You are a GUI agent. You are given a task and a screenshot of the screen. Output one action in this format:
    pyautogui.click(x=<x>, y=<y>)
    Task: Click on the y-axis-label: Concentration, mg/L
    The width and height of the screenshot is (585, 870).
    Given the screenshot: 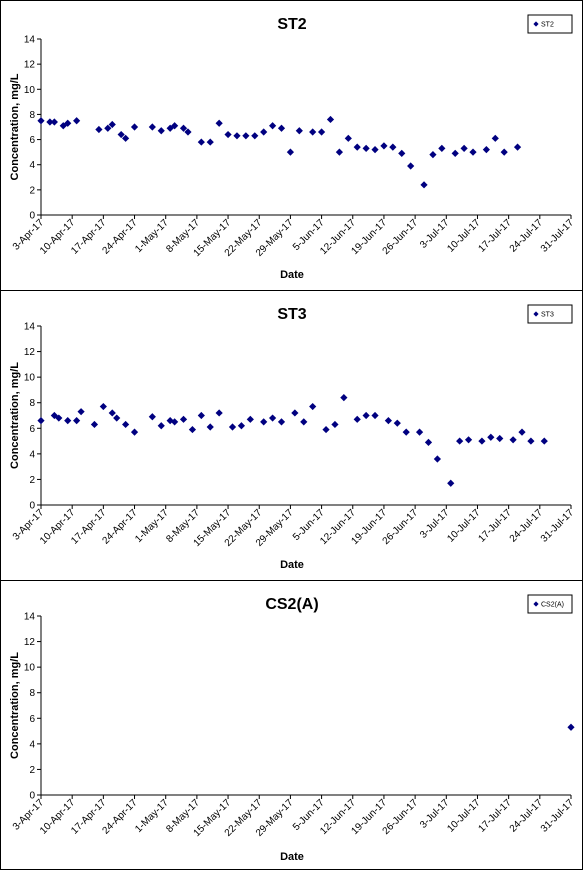 What is the action you would take?
    pyautogui.click(x=15, y=415)
    